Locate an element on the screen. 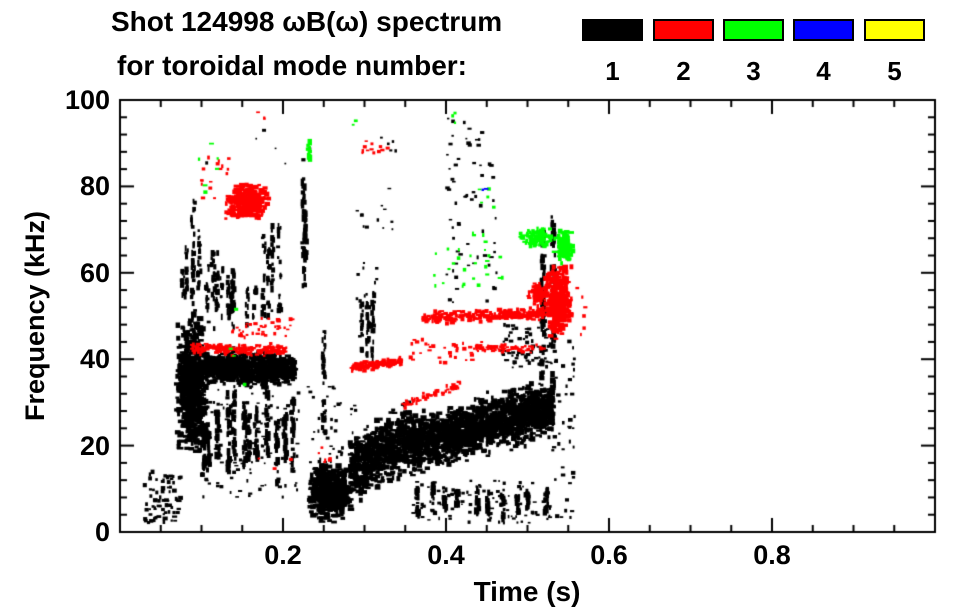  legend-label-n1: 1 is located at coordinates (612, 71).